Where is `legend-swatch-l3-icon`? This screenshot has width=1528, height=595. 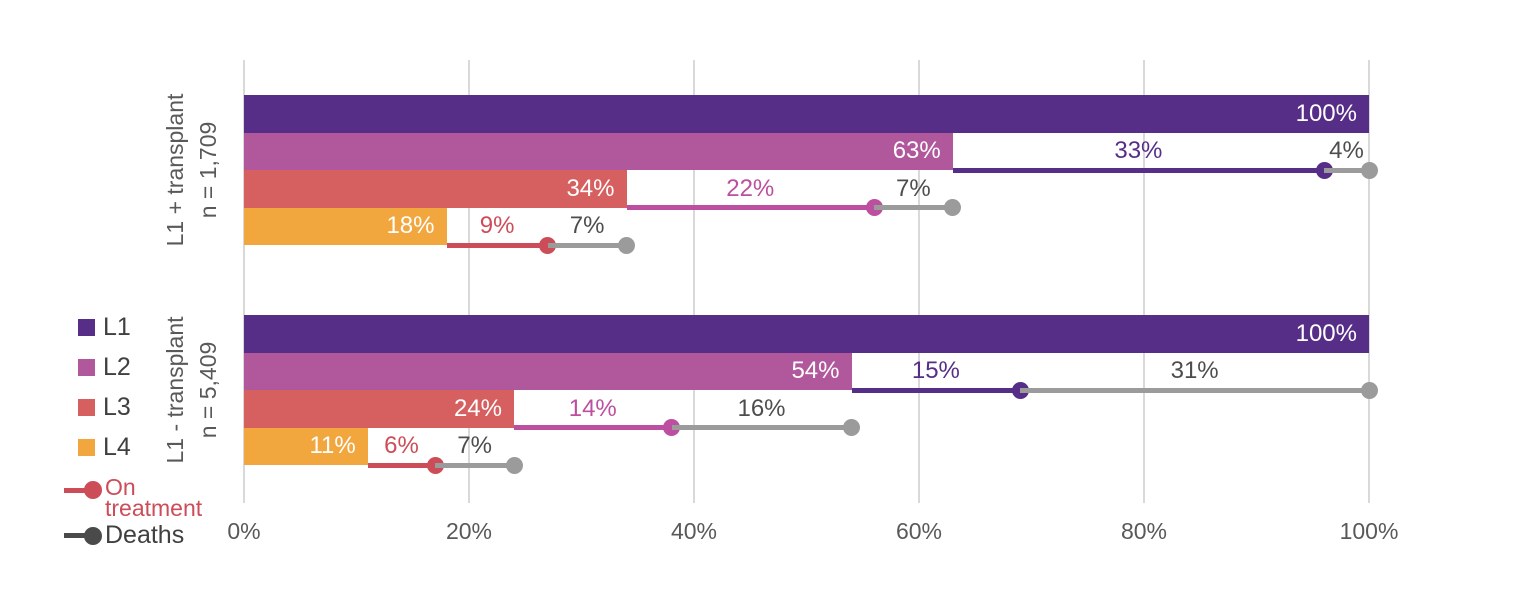
legend-swatch-l3-icon is located at coordinates (86, 407).